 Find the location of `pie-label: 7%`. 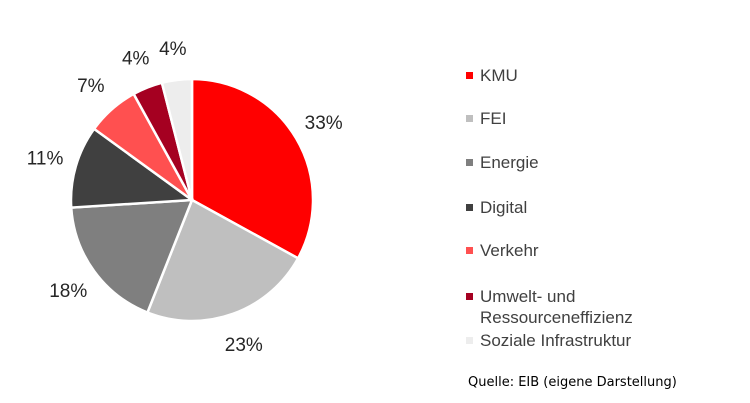

pie-label: 7% is located at coordinates (91, 86).